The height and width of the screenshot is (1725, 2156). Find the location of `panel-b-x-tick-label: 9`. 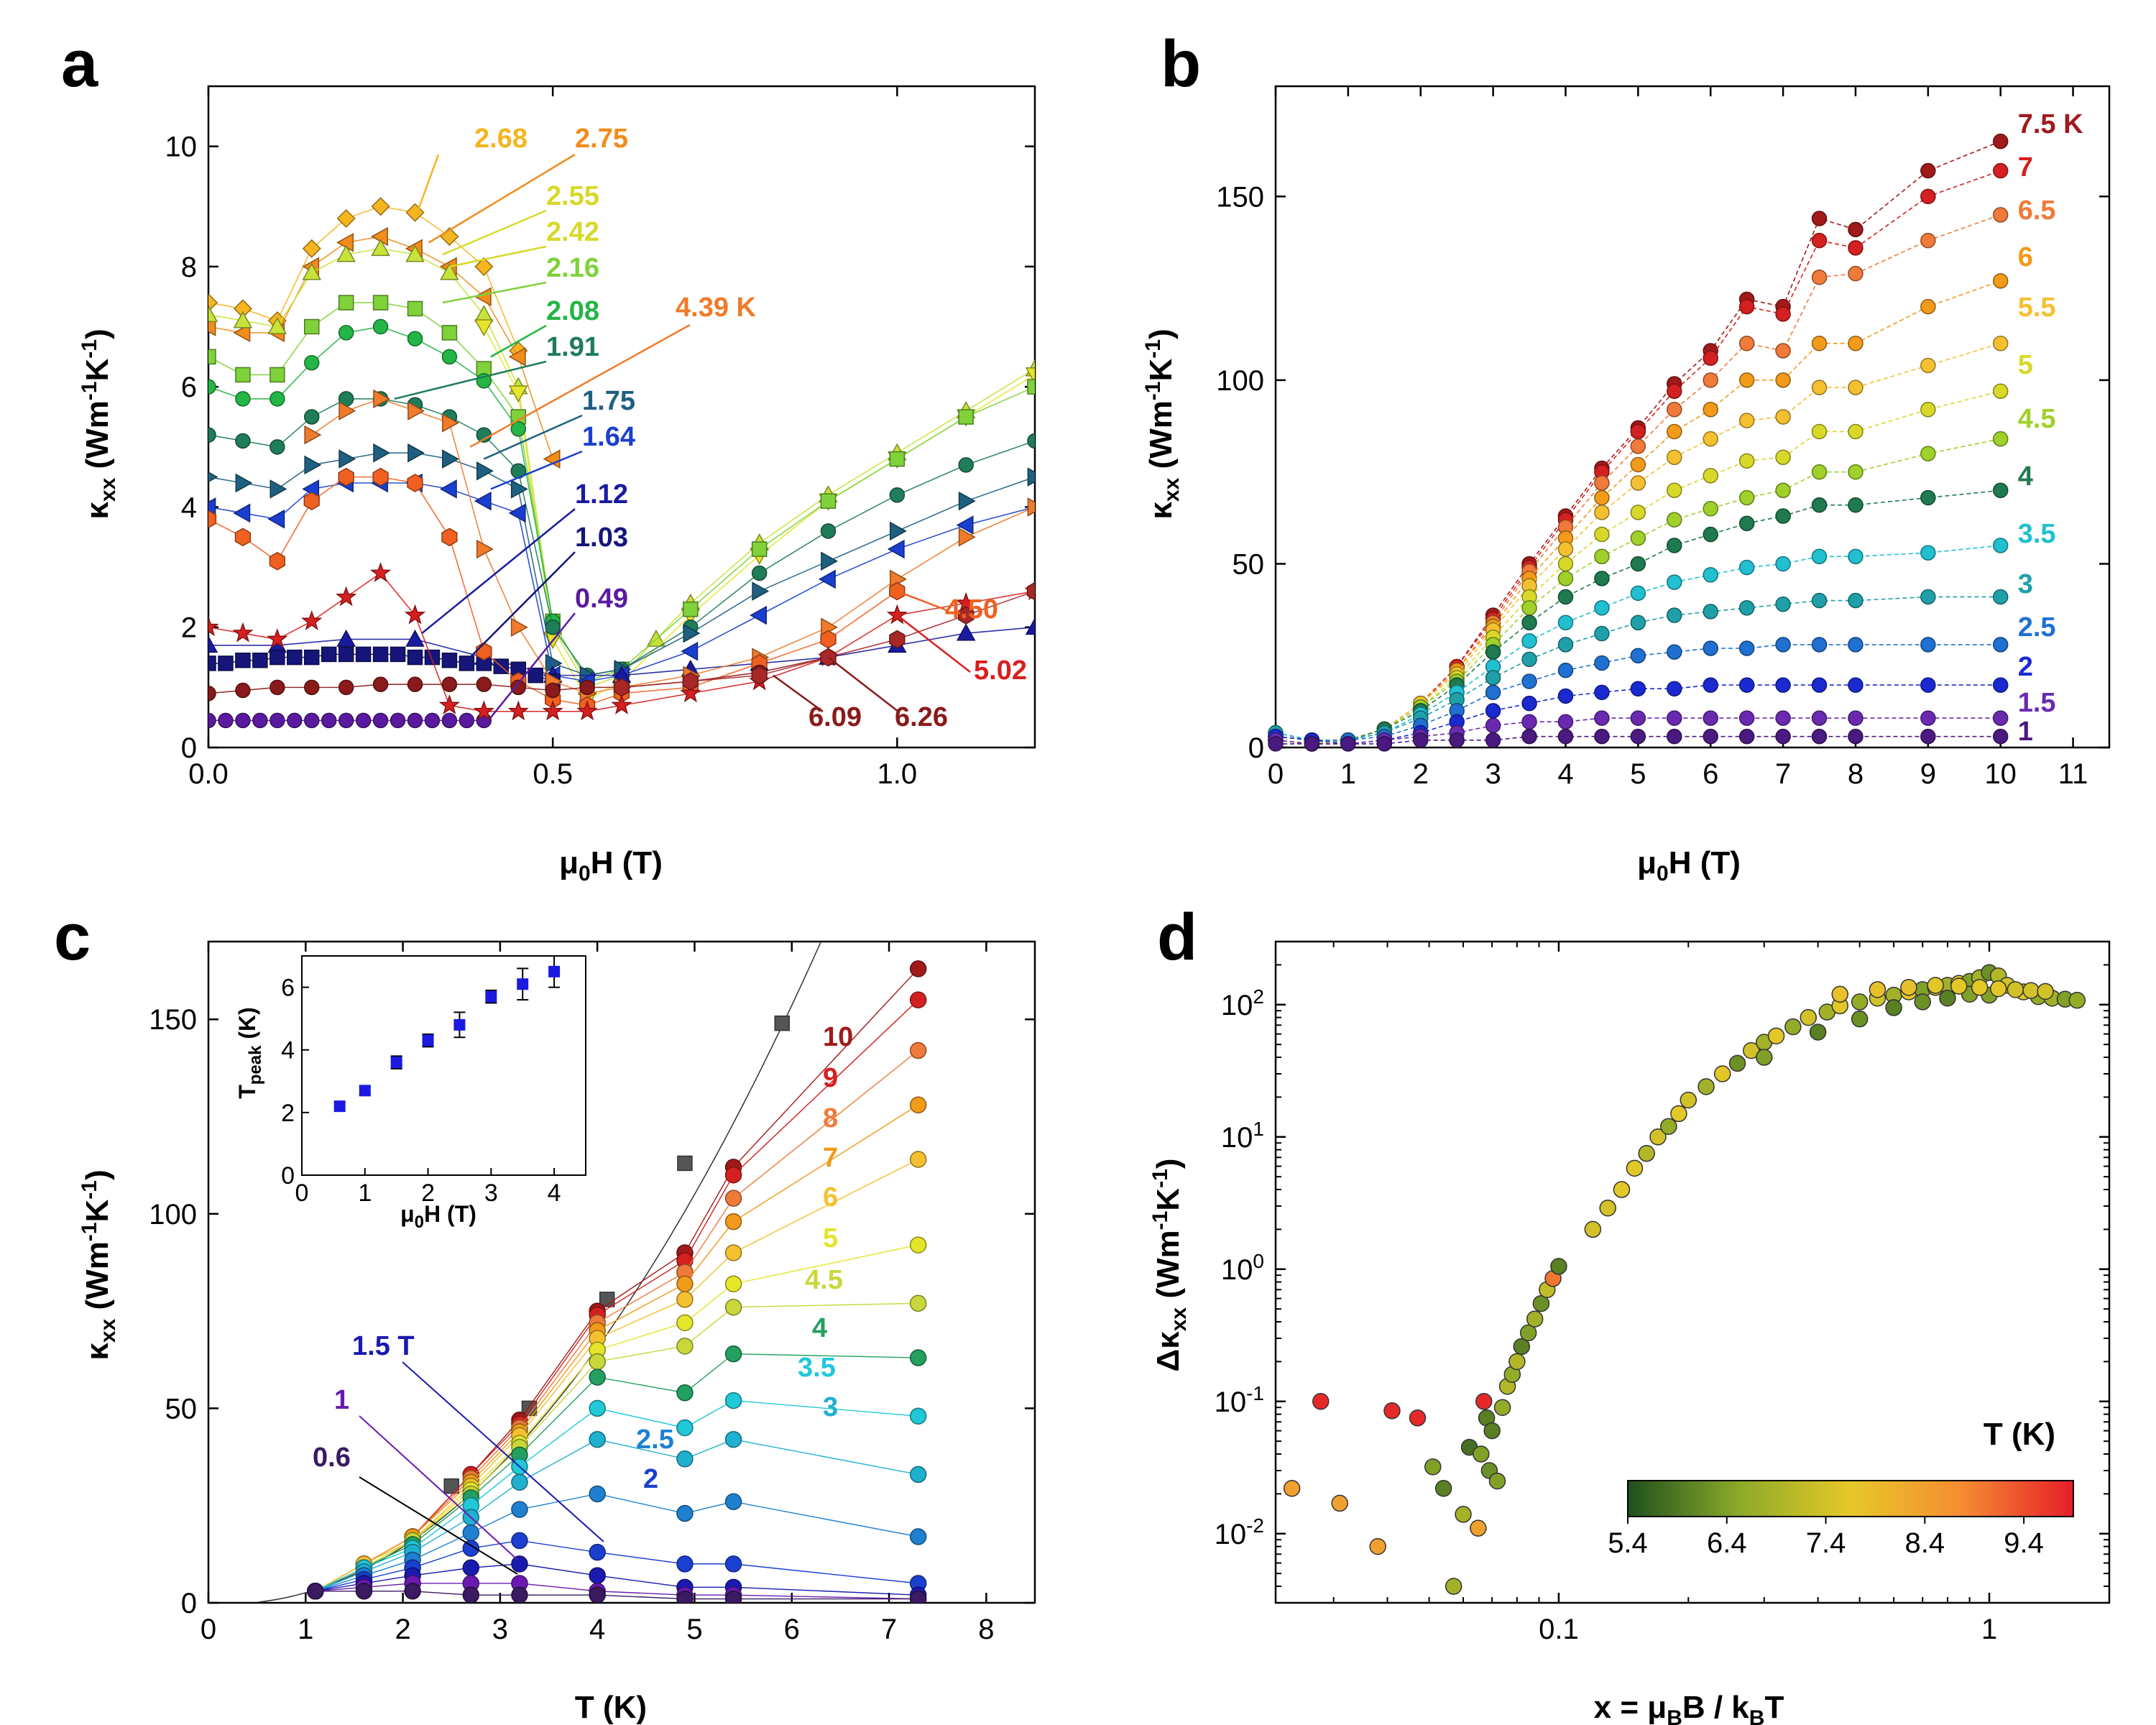

panel-b-x-tick-label: 9 is located at coordinates (1928, 774).